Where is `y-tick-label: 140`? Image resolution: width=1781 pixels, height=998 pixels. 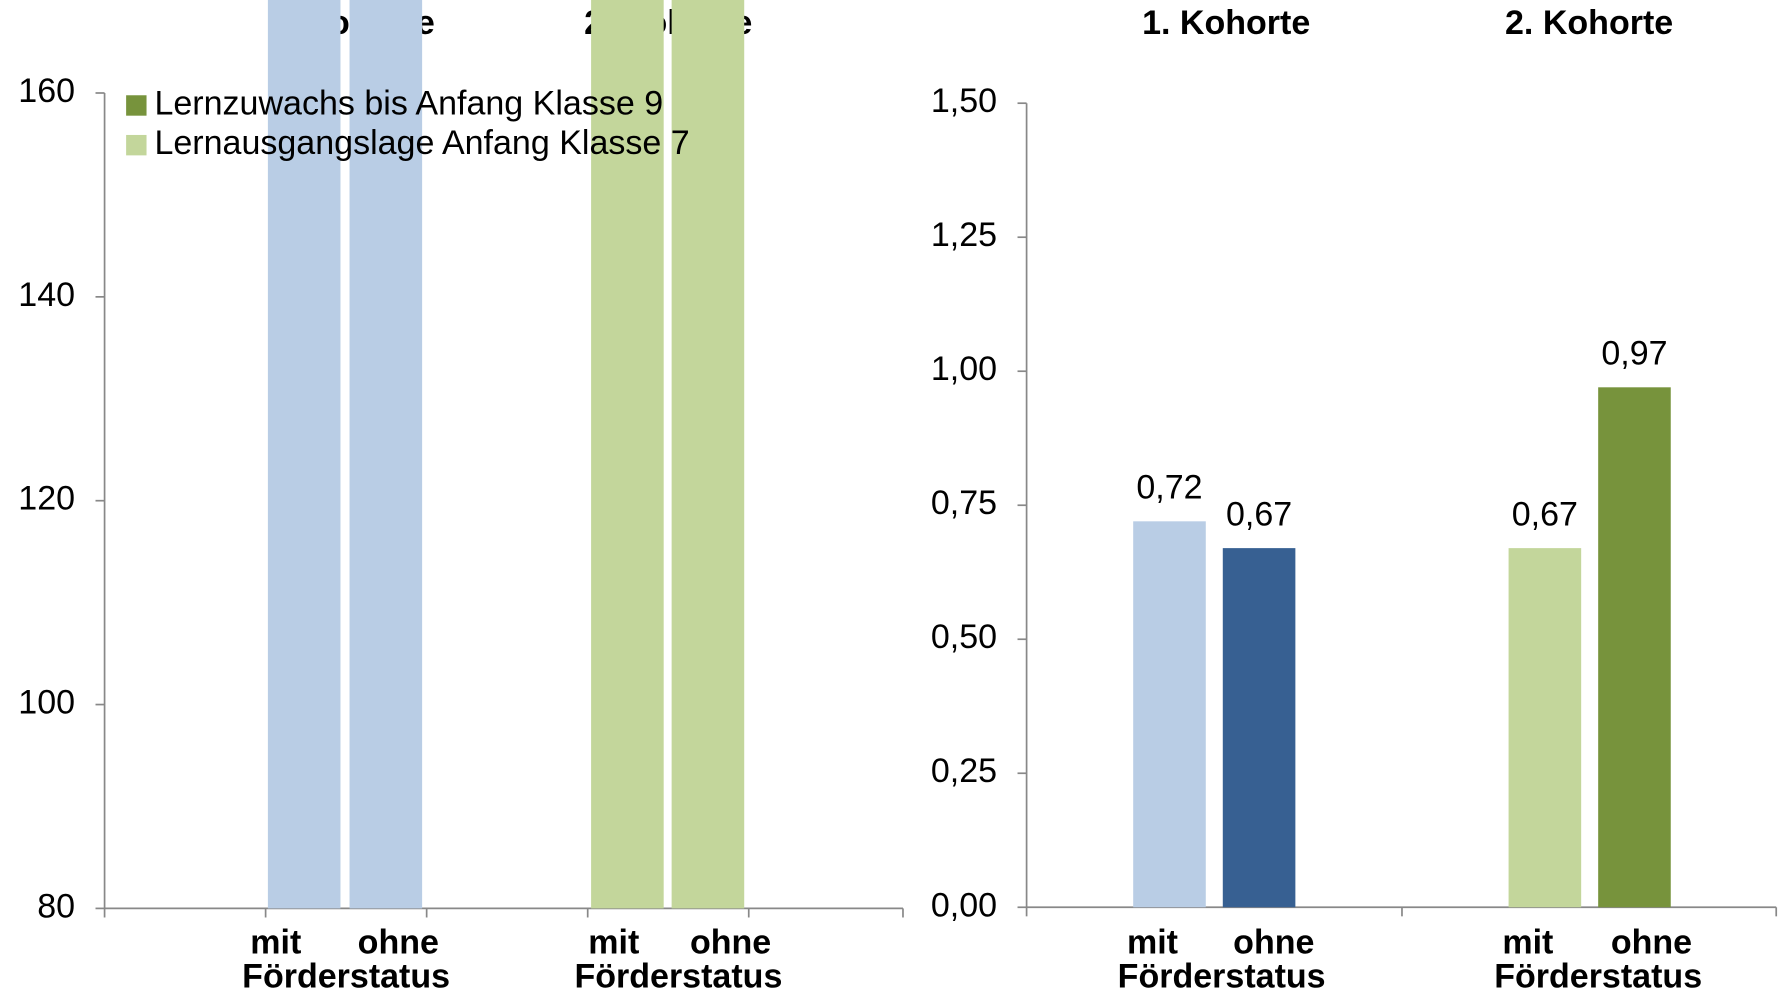 y-tick-label: 140 is located at coordinates (46, 295).